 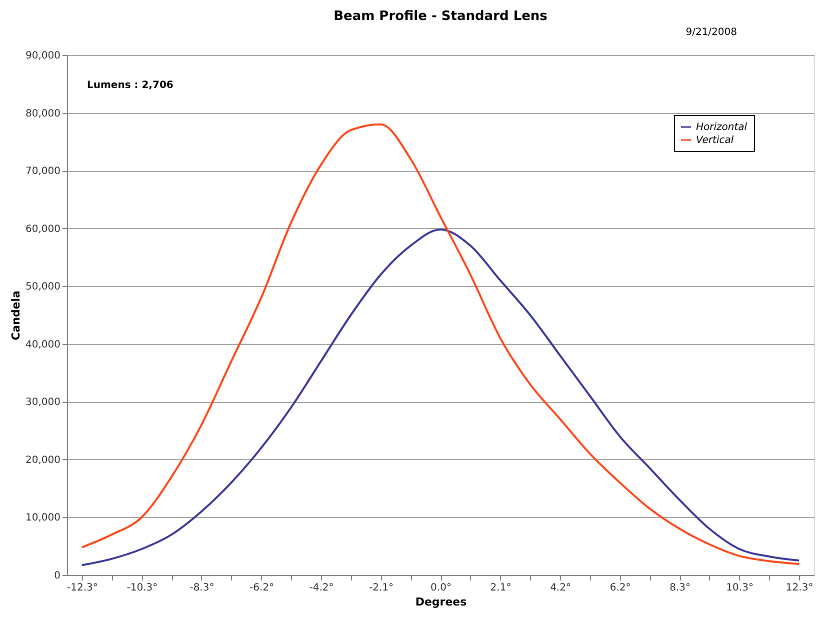 I want to click on x-tick-label: 2.1°, so click(x=501, y=588).